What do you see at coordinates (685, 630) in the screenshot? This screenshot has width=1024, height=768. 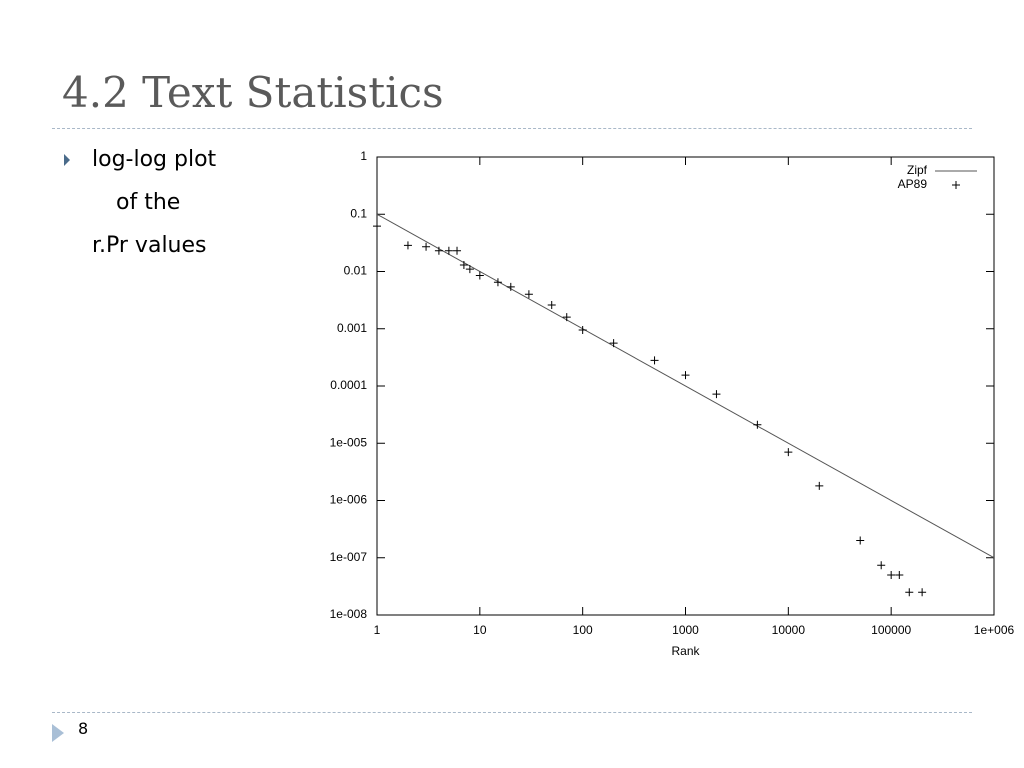 I see `x-tick-label: 1000` at bounding box center [685, 630].